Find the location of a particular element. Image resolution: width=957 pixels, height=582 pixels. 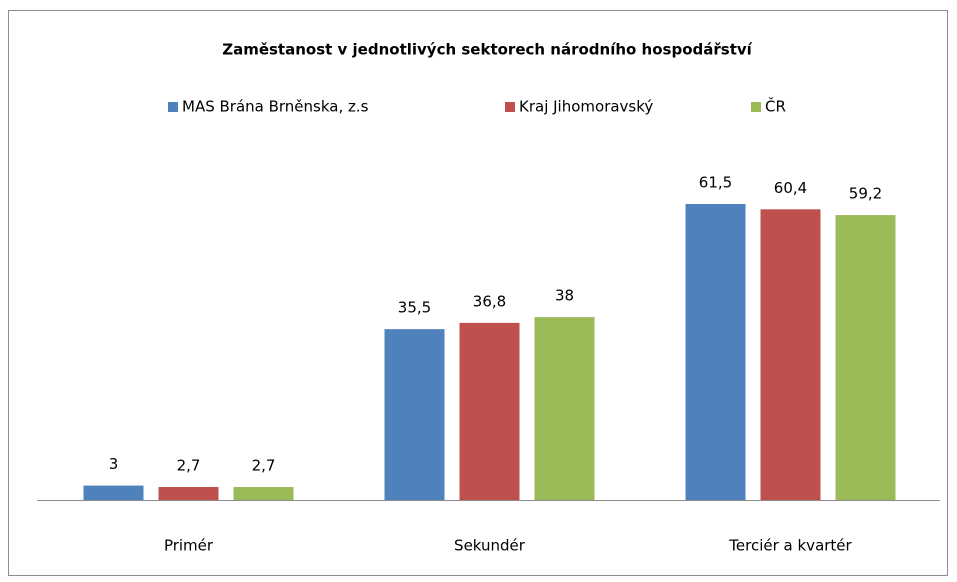

legend-label: ČR is located at coordinates (775, 106).